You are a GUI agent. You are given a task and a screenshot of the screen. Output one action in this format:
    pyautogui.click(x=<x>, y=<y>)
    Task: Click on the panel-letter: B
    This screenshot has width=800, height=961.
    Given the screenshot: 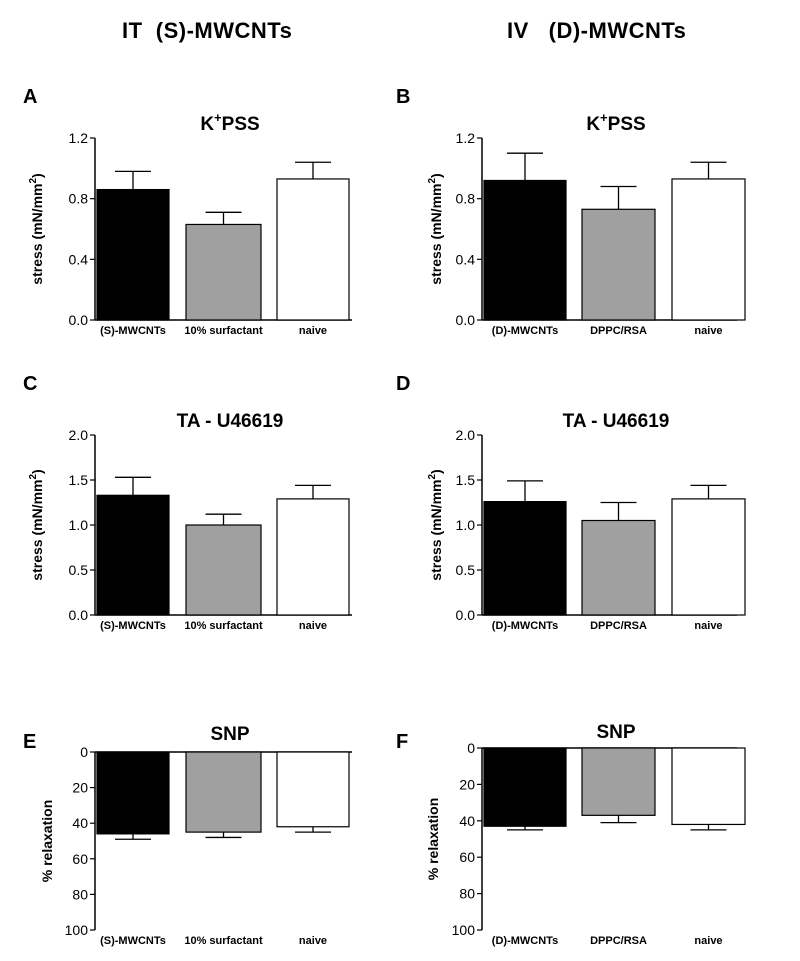 What is the action you would take?
    pyautogui.click(x=403, y=97)
    